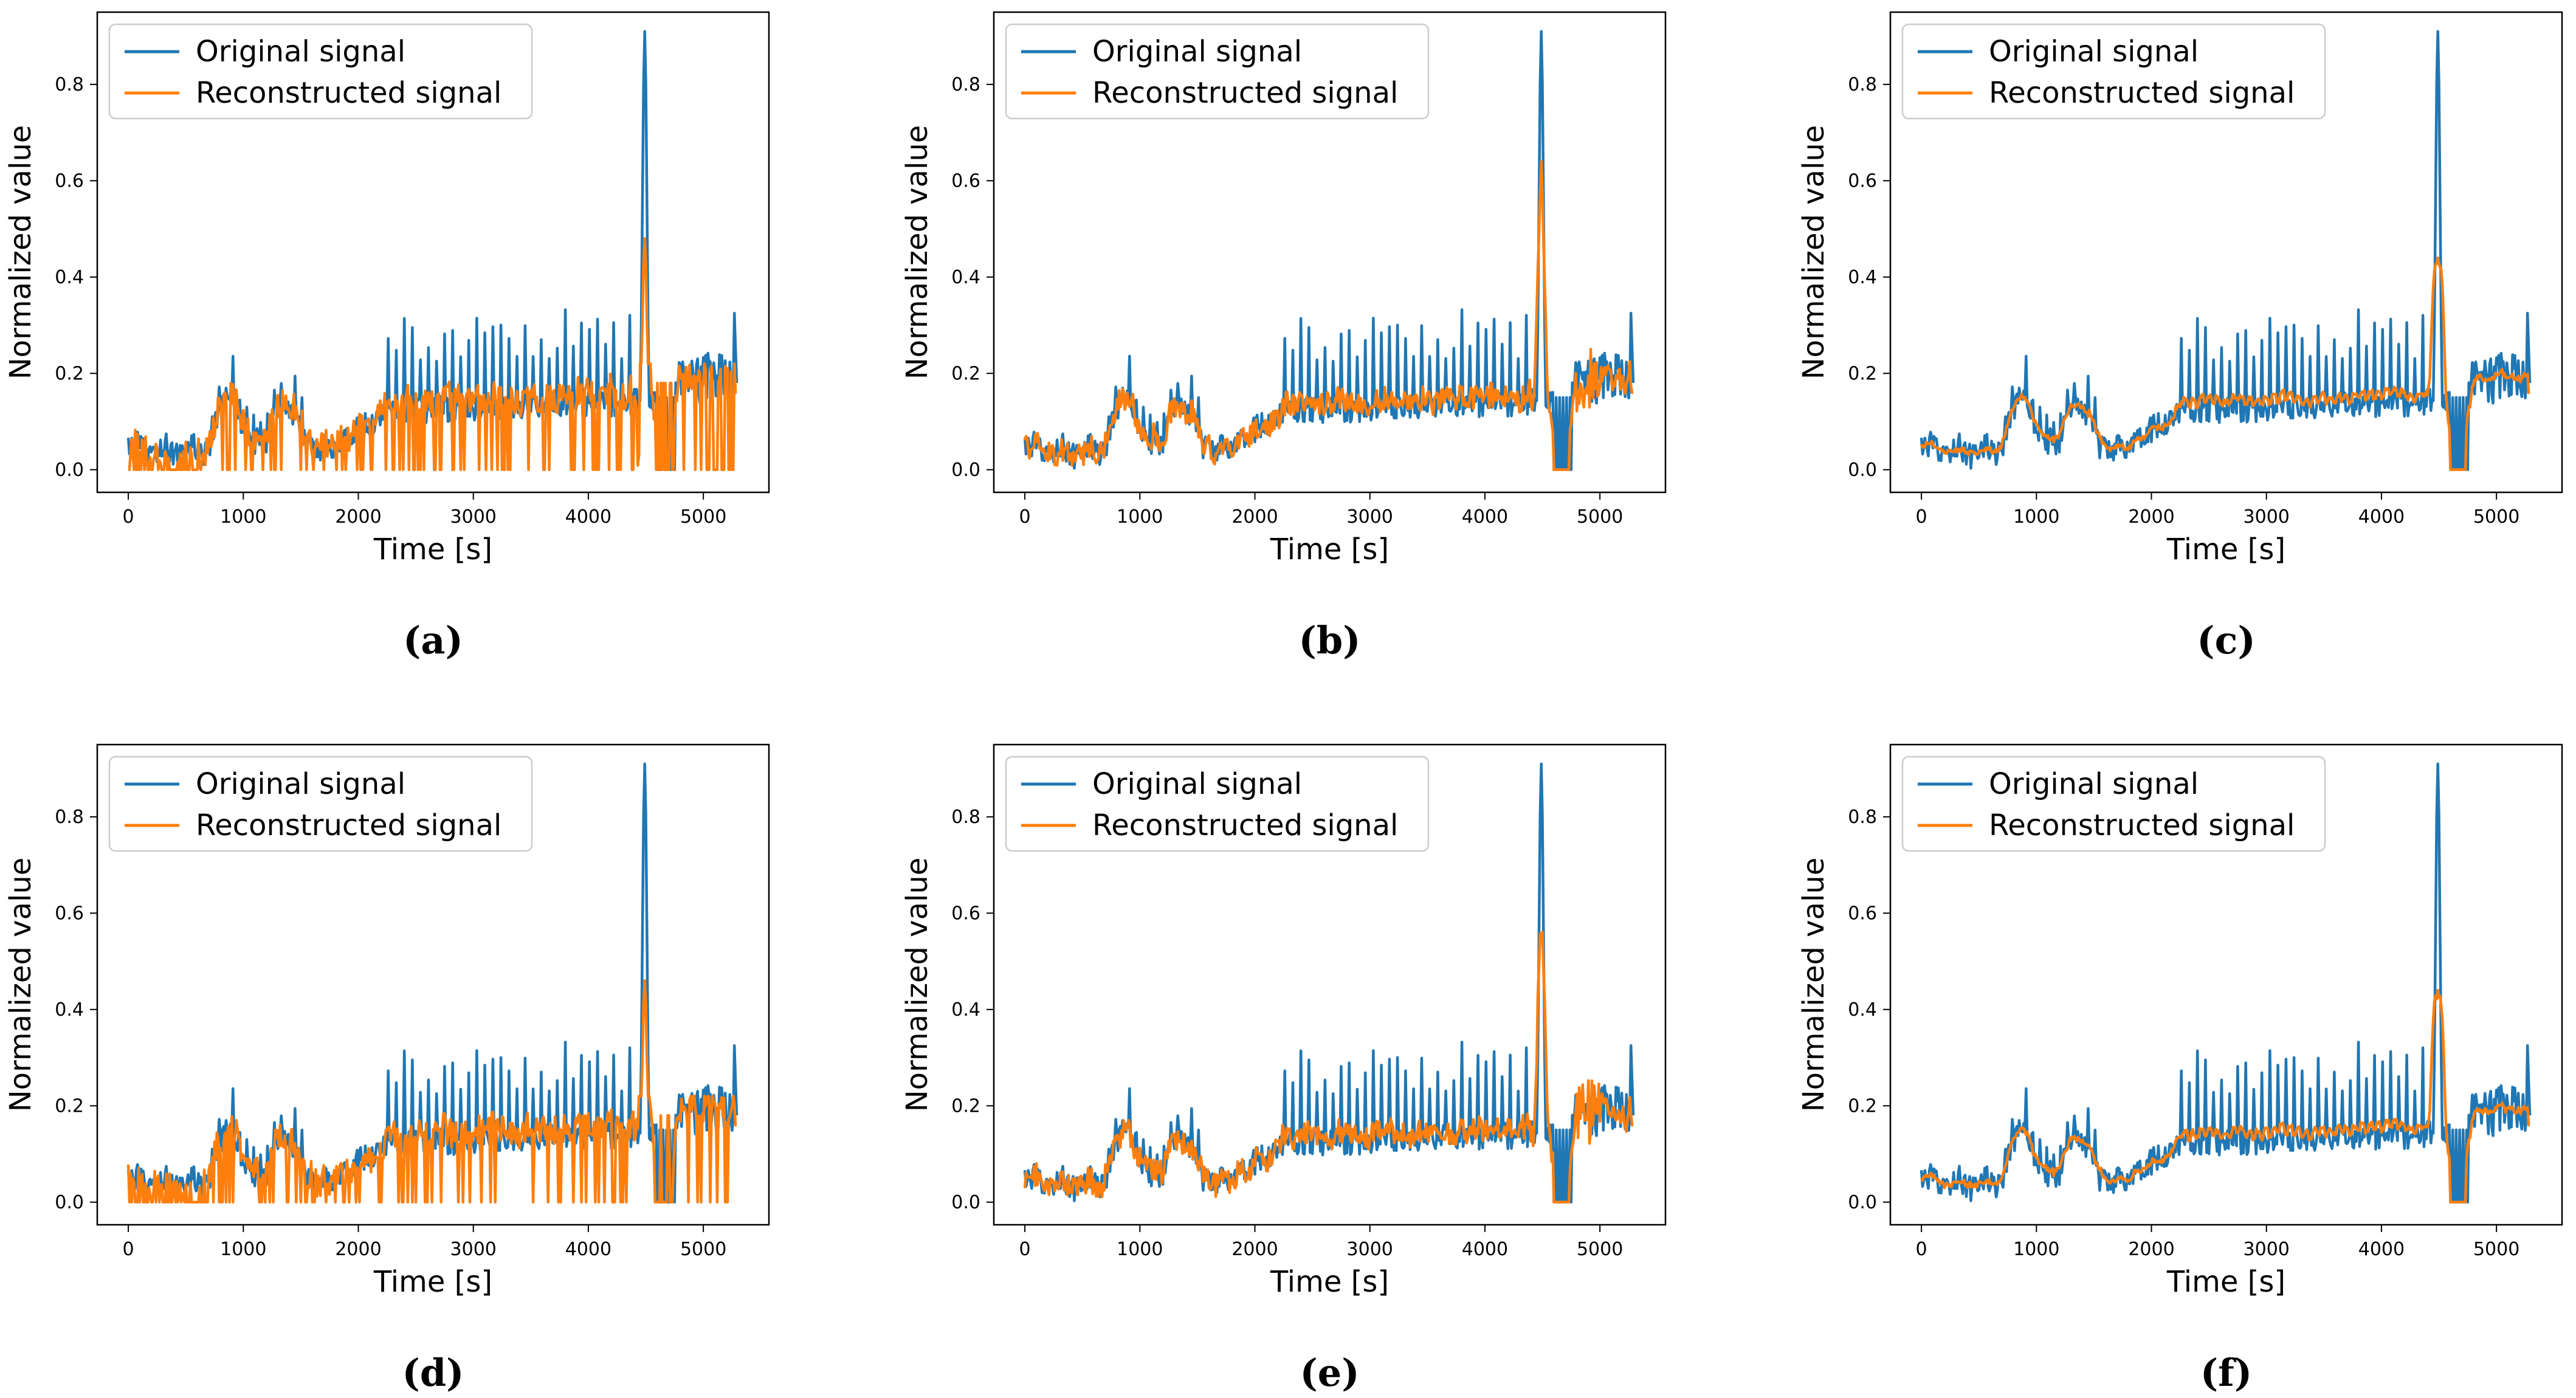  Describe the element at coordinates (1329, 1373) in the screenshot. I see `panel-caption: (e)` at that location.